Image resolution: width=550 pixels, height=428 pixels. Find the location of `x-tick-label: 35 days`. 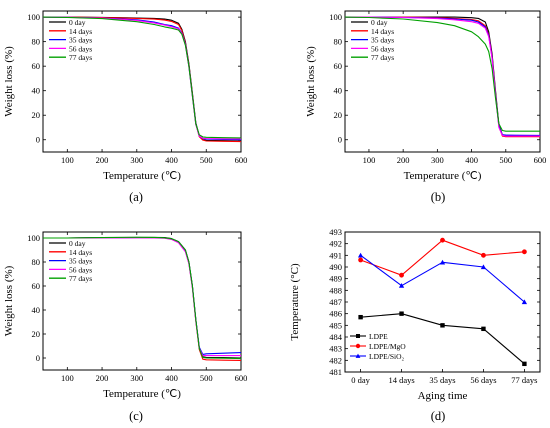

x-tick-label: 35 days is located at coordinates (442, 380).